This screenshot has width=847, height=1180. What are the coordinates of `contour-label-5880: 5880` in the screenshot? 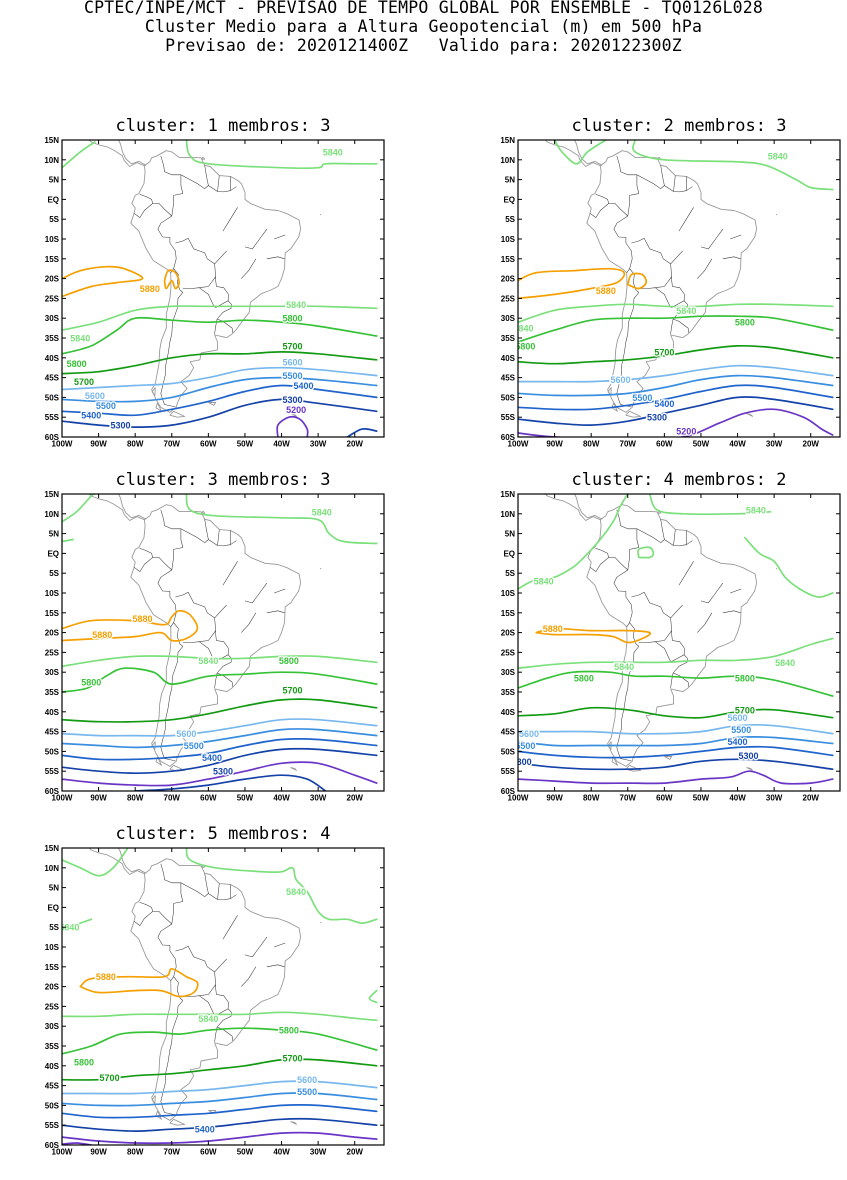 It's located at (553, 629).